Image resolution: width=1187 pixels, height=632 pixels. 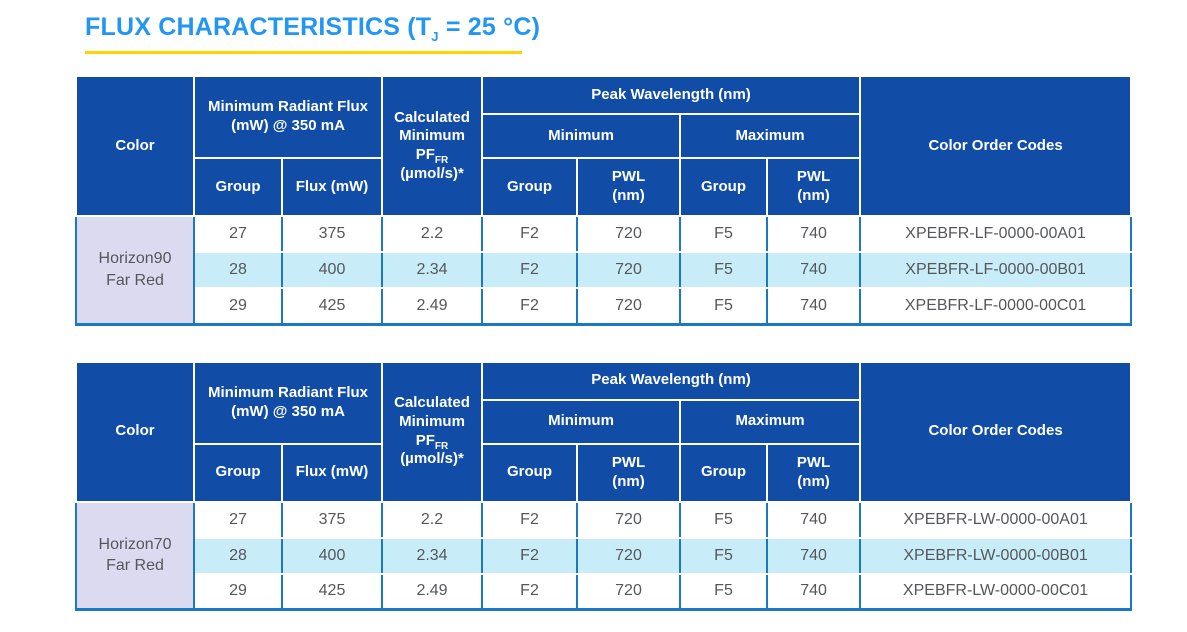 I want to click on color-name-cell: Horizon70 Far Red, so click(x=135, y=555).